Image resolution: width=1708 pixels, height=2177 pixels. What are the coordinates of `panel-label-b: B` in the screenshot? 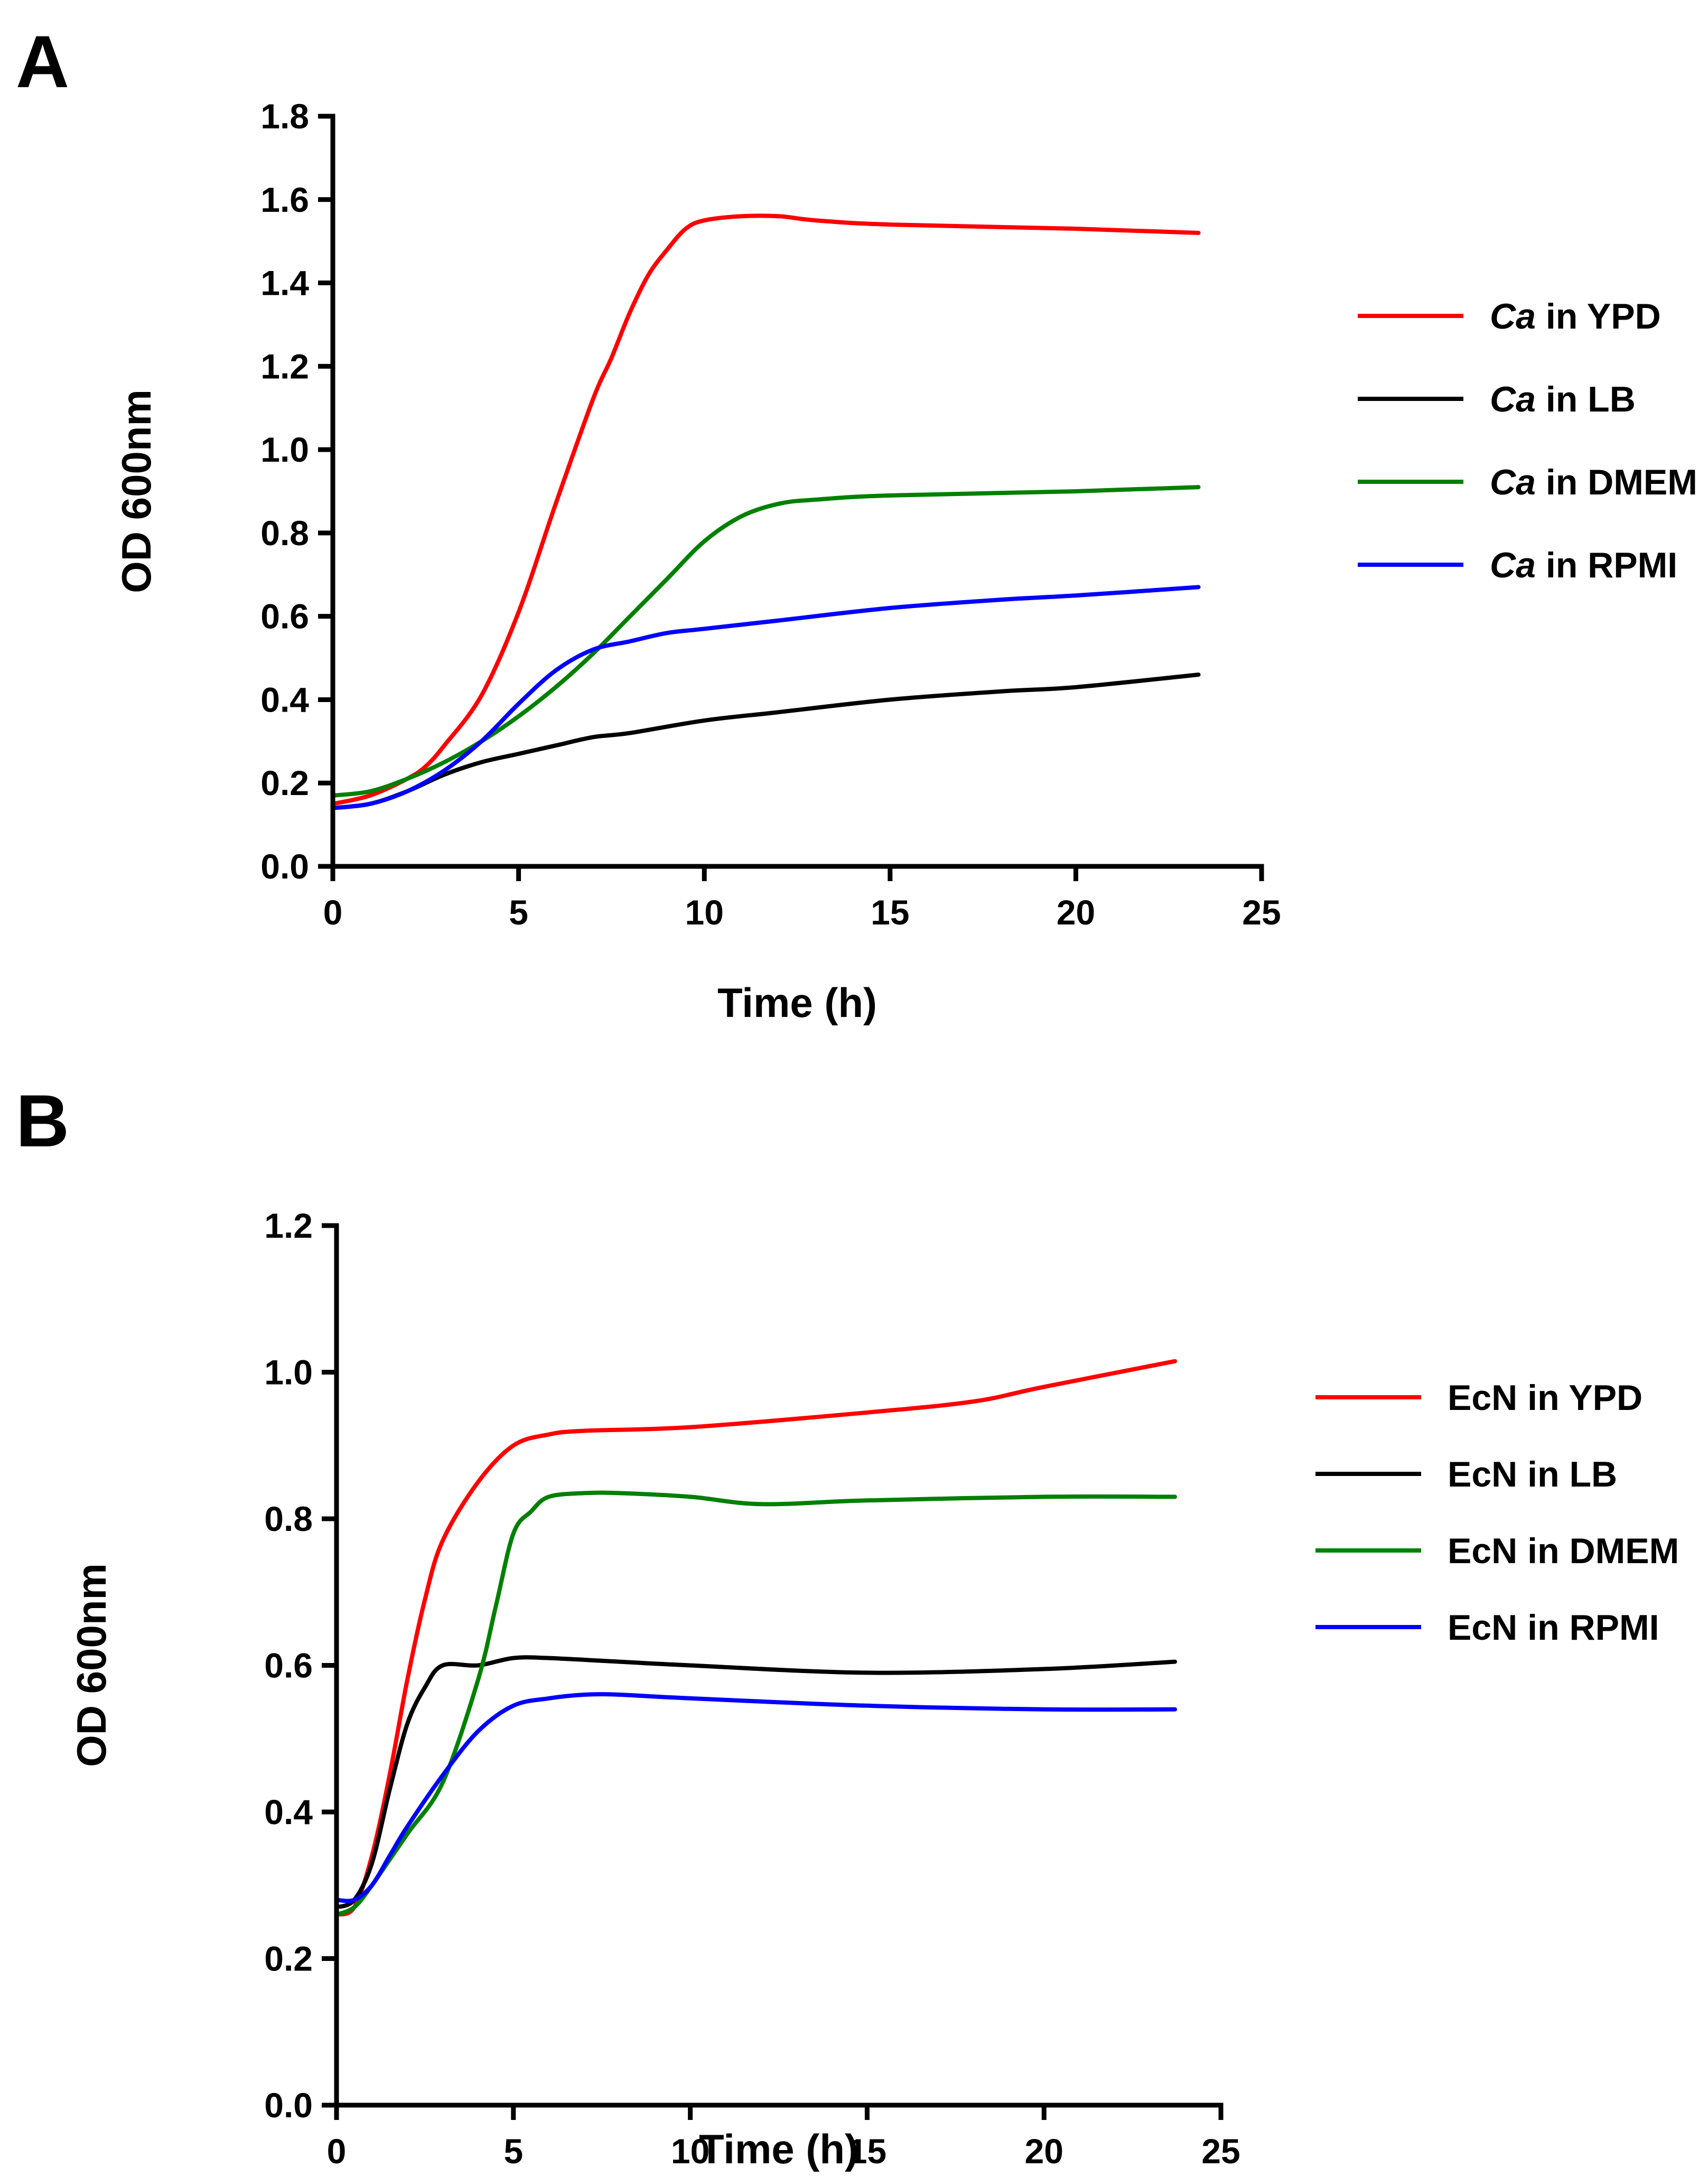 It's located at (42, 1120).